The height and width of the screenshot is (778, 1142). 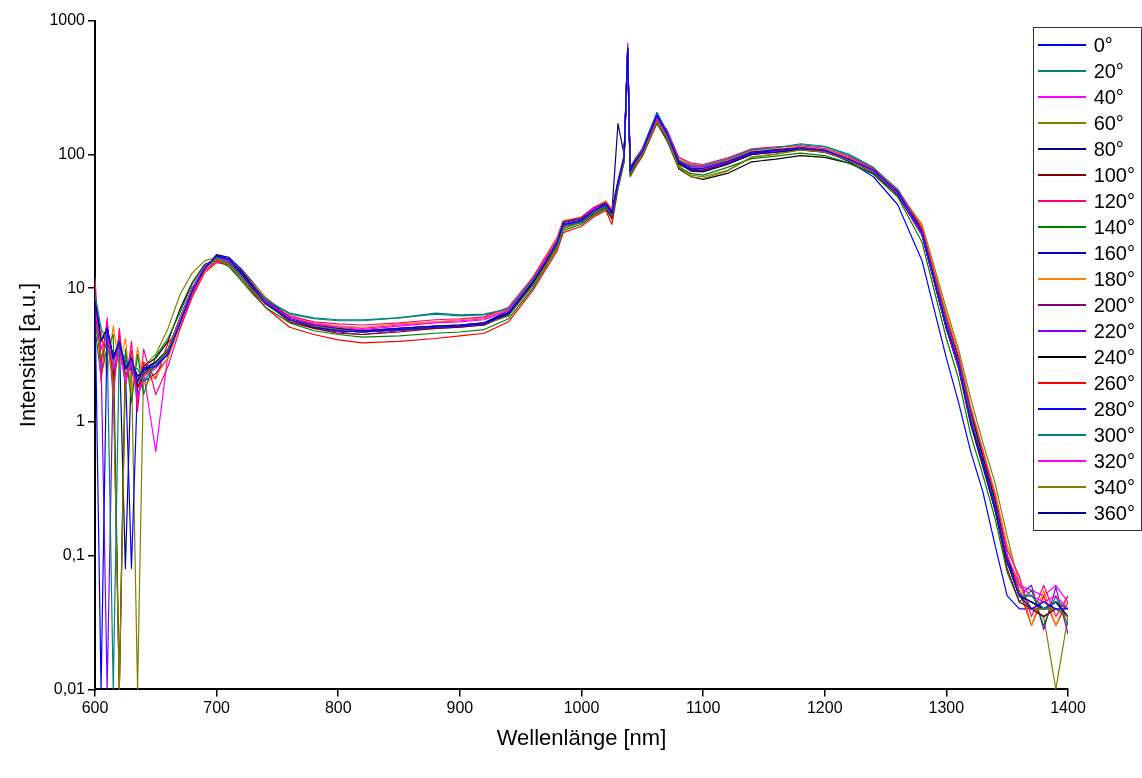 What do you see at coordinates (1114, 435) in the screenshot?
I see `legend-label: 300°` at bounding box center [1114, 435].